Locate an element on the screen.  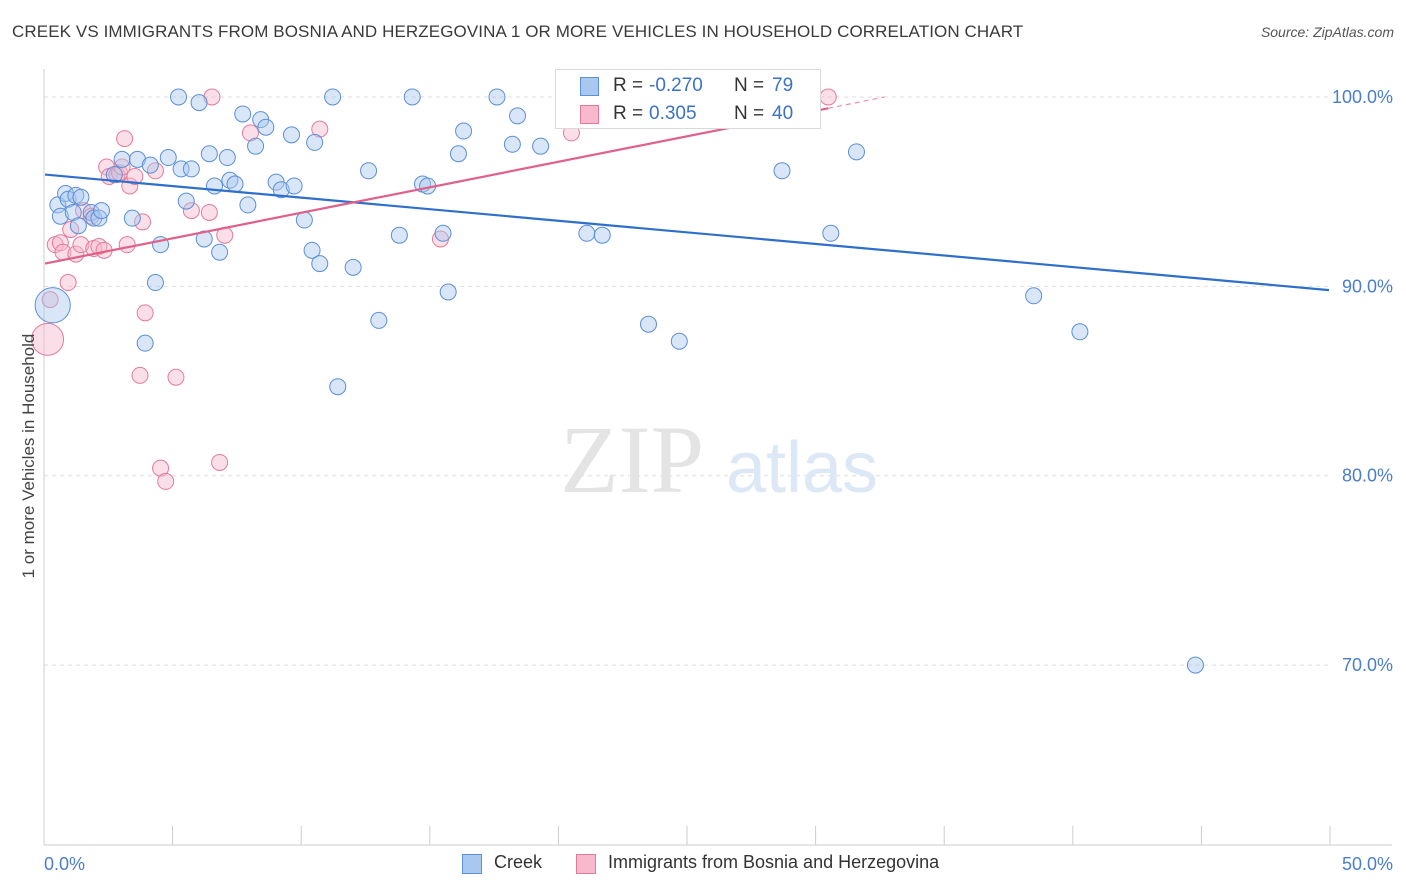
creek-legend-label: Creek is located at coordinates (518, 862).